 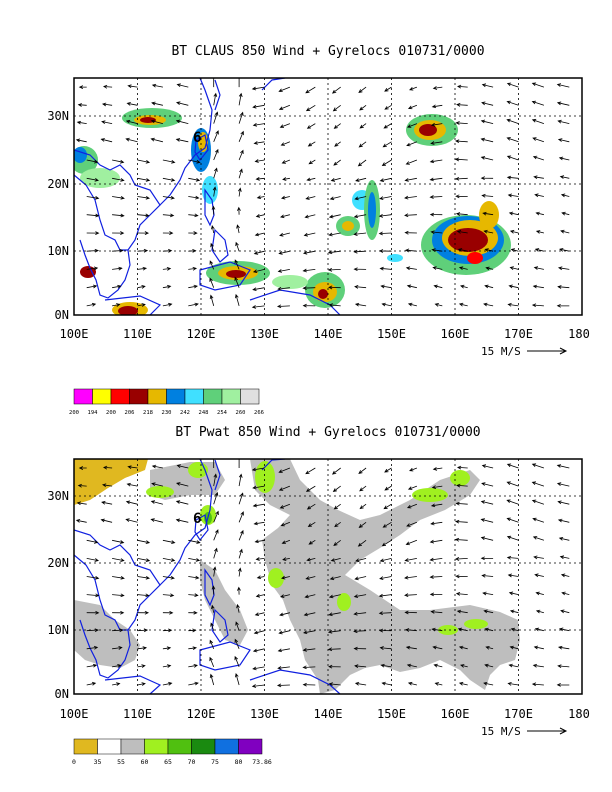 What do you see at coordinates (185, 413) in the screenshot?
I see `panel1-colorbar-label-6: 242` at bounding box center [185, 413].